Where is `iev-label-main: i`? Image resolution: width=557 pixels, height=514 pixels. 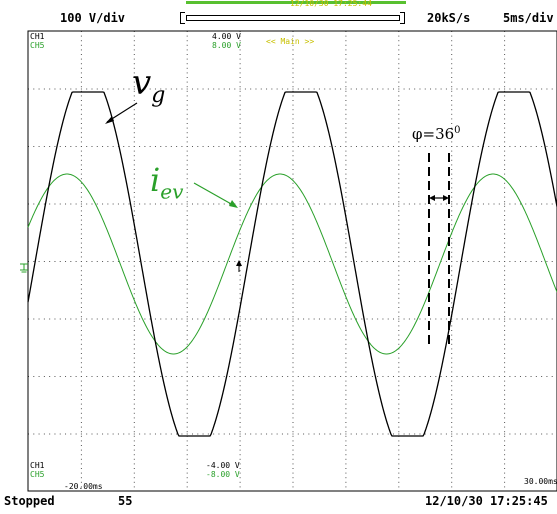
iev-label-main: i is located at coordinates (155, 180).